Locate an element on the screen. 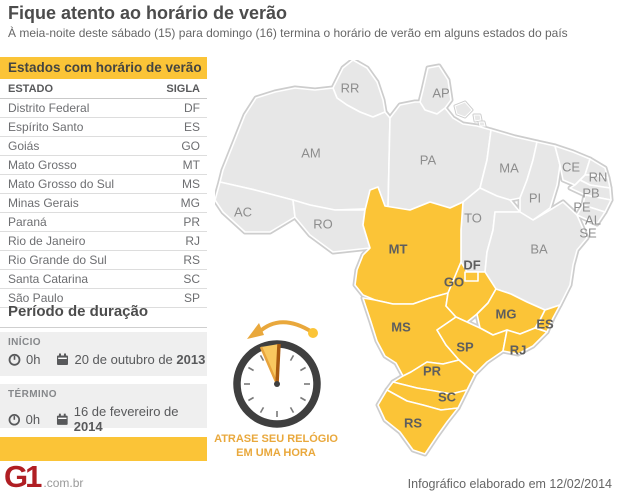 Image resolution: width=620 pixels, height=499 pixels. table-row: Distrito Federal DF is located at coordinates (103, 108).